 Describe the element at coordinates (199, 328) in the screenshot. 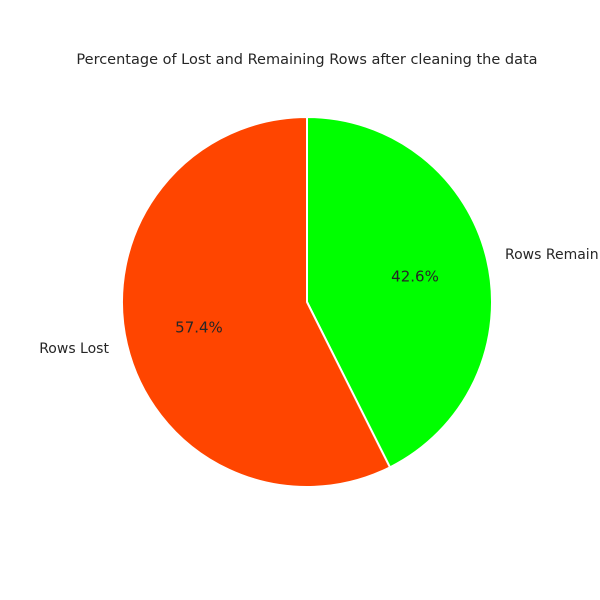

I see `pct-label-rows-lost: 57.4%` at that location.